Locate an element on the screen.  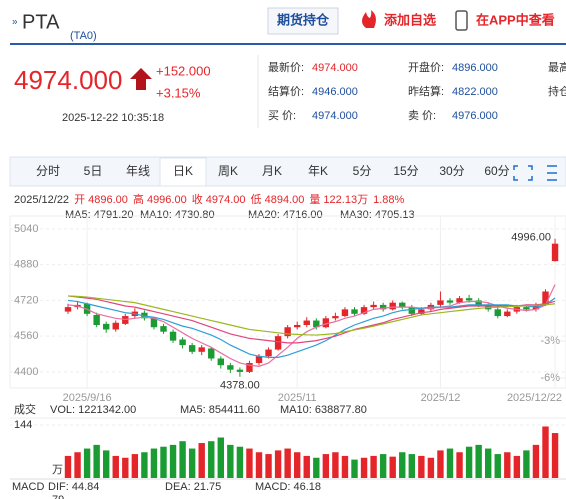
info-item: 量 122.13万 is located at coordinates (338, 199).